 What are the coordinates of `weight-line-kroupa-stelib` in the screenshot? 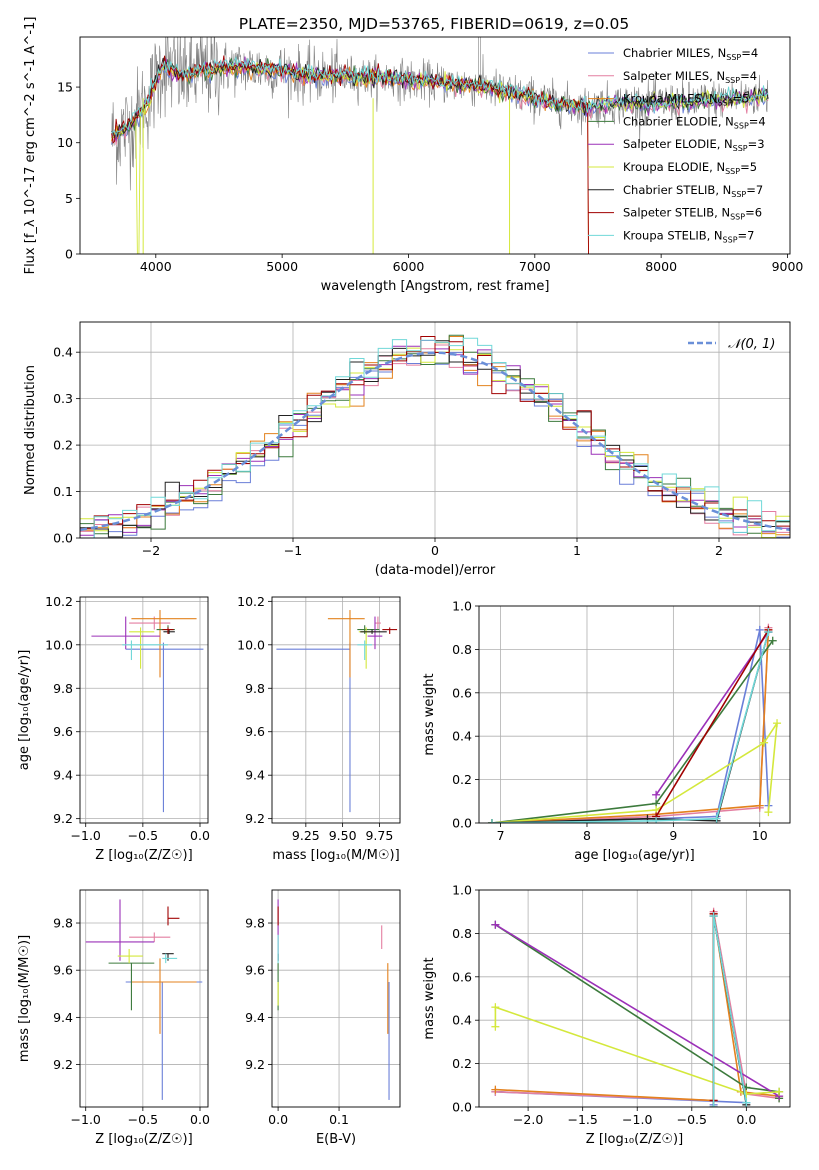 It's located at (630, 727).